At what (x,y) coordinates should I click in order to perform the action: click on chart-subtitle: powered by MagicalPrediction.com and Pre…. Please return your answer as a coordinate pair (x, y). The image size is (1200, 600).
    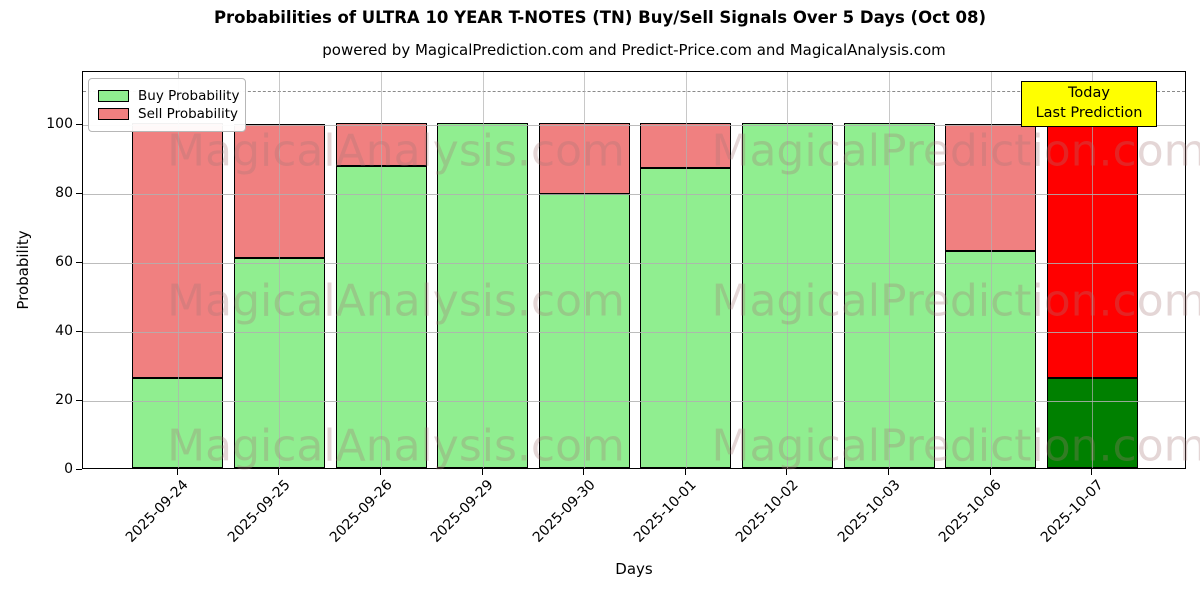
    Looking at the image, I should click on (634, 50).